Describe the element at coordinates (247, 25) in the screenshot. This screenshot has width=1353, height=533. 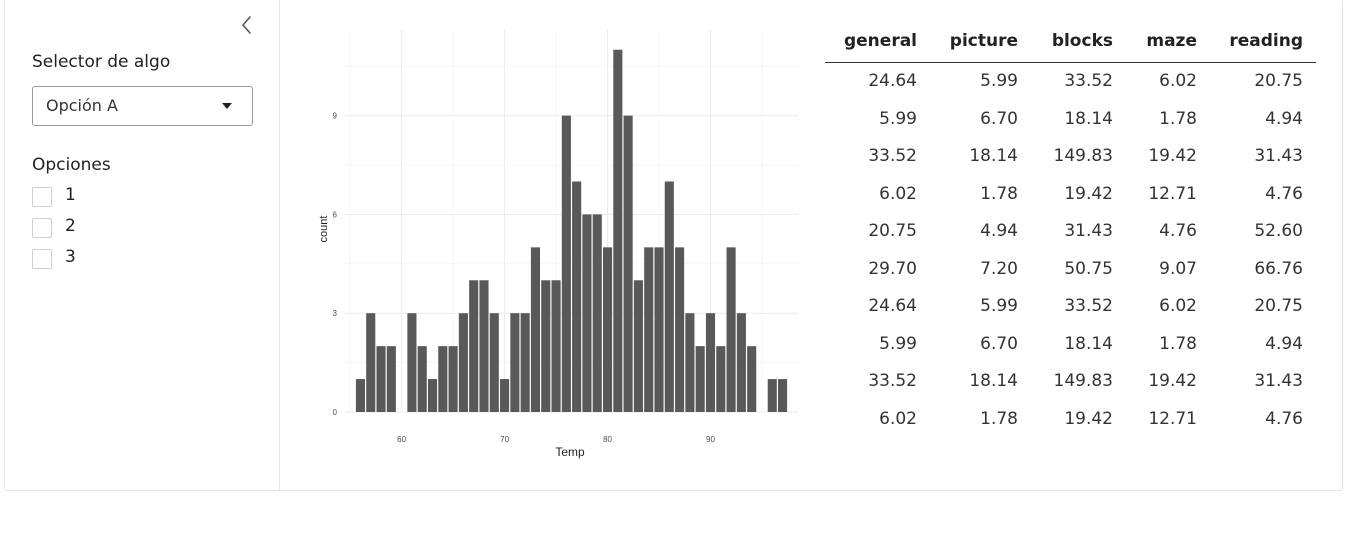
I see `chevron-left-icon` at that location.